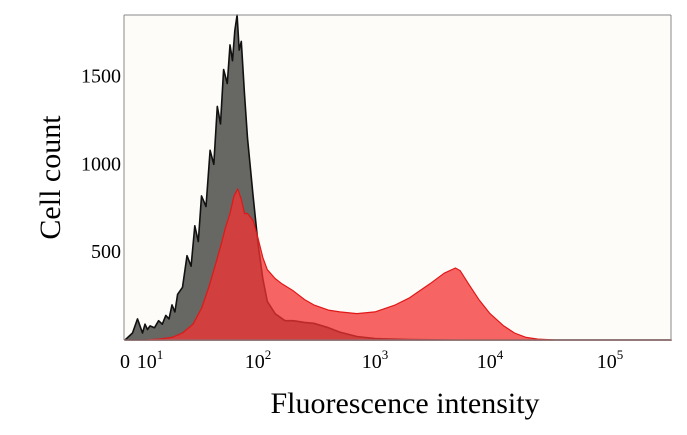 The image size is (687, 435). Describe the element at coordinates (490, 360) in the screenshot. I see `x-tick-label-10e4: 10⁴` at that location.